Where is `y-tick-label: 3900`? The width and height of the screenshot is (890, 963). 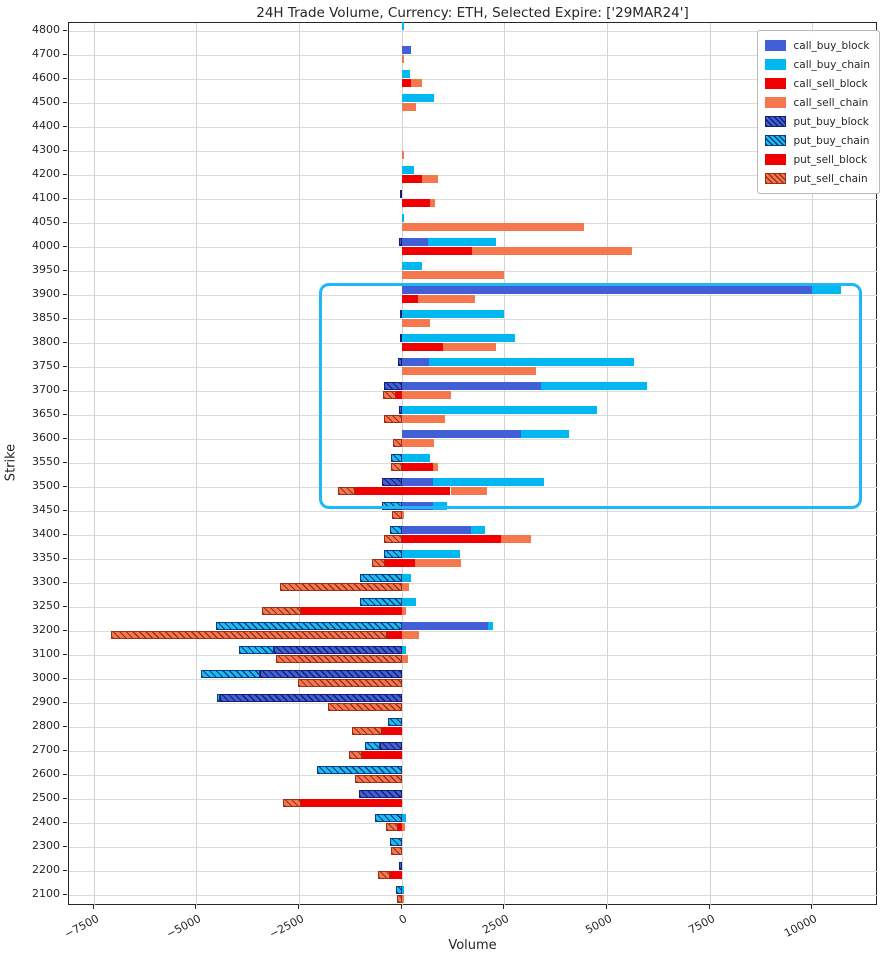
y-tick-label: 3900 is located at coordinates (46, 293).